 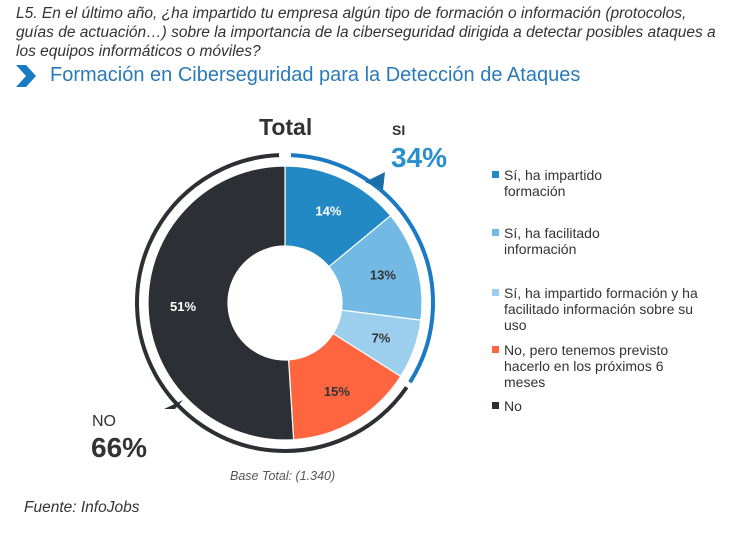 What do you see at coordinates (119, 447) in the screenshot?
I see `group-no-value: 66%` at bounding box center [119, 447].